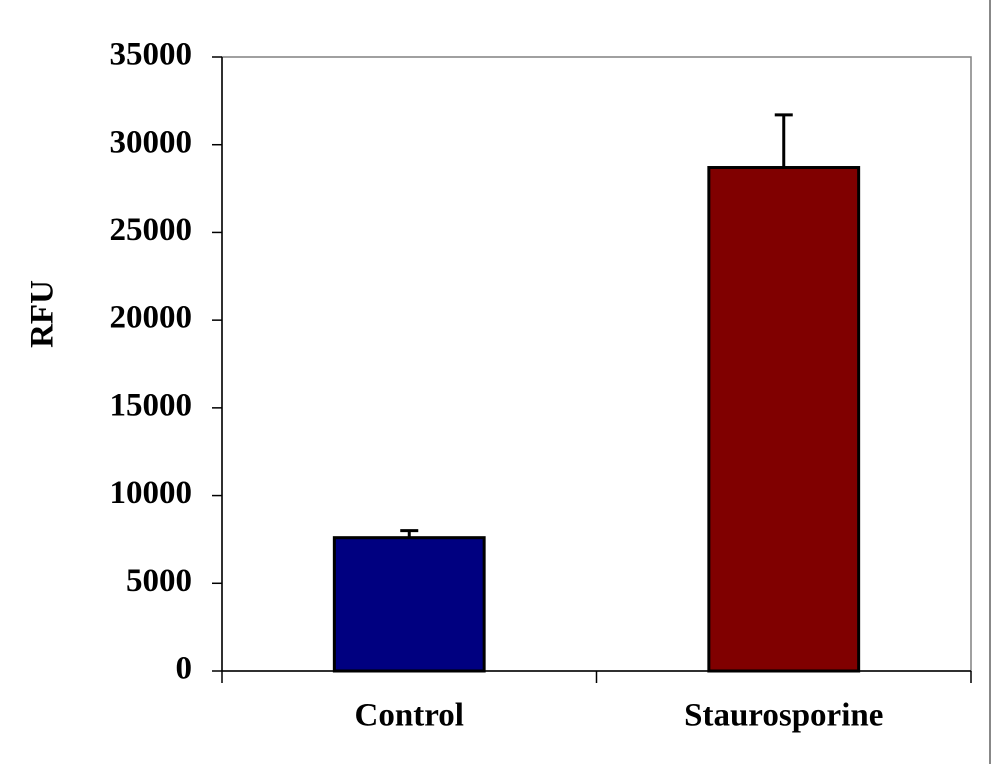  What do you see at coordinates (151, 318) in the screenshot?
I see `y-tick-label: 20000` at bounding box center [151, 318].